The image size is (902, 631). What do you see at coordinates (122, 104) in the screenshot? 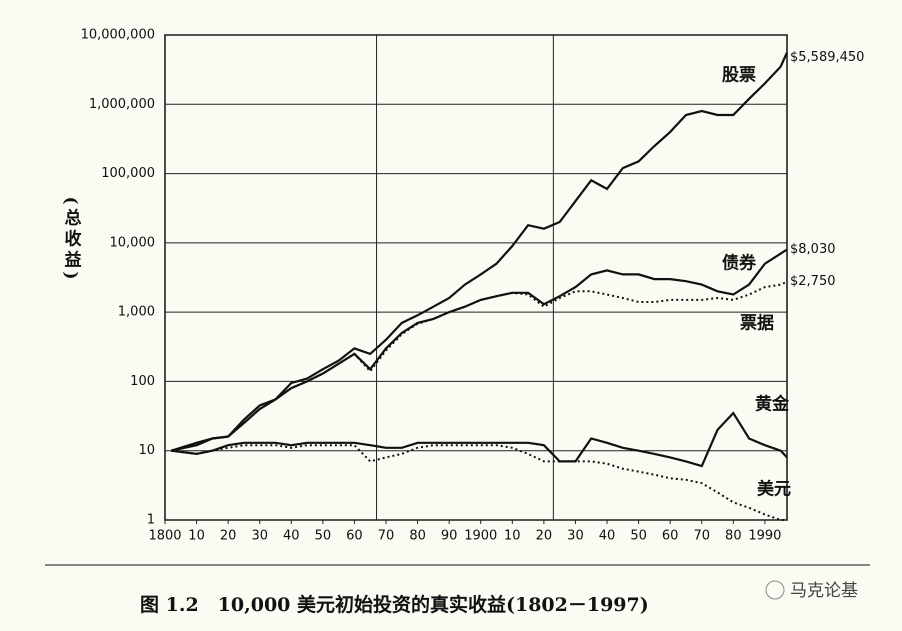
I see `y-tick-label: 1,000,000` at bounding box center [122, 104].